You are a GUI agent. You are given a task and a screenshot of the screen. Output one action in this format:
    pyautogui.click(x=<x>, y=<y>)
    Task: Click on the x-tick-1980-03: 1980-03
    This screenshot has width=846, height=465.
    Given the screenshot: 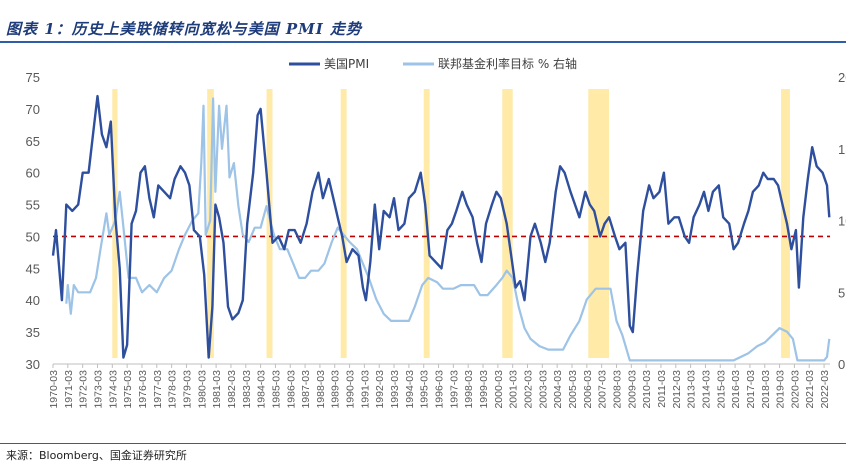 What is the action you would take?
    pyautogui.click(x=202, y=389)
    